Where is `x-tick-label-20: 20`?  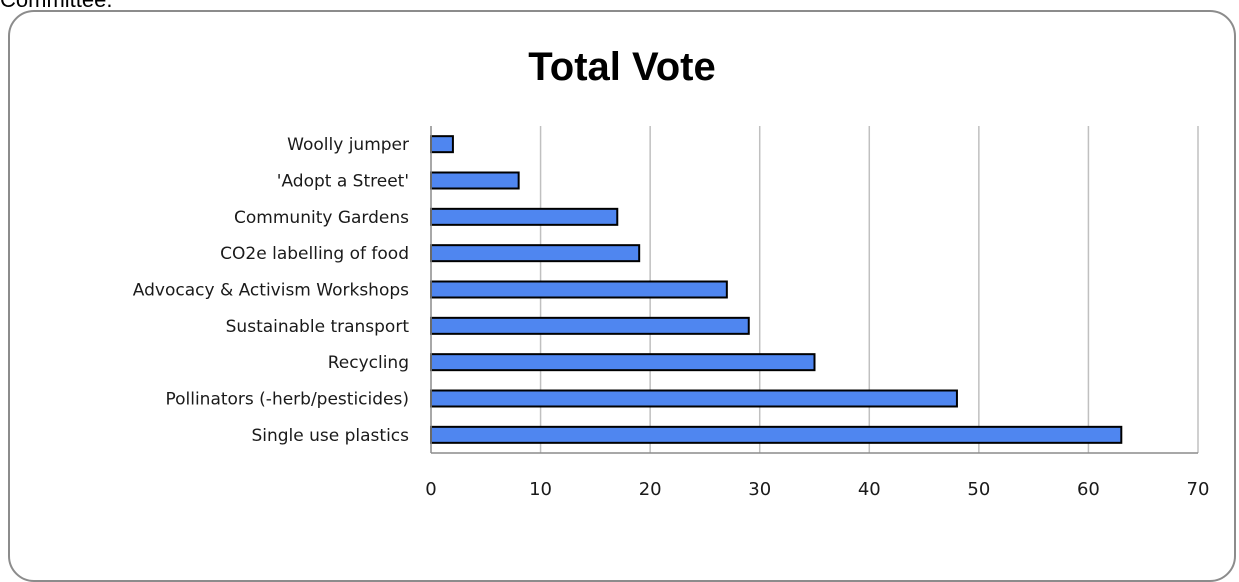 x-tick-label-20: 20 is located at coordinates (650, 489).